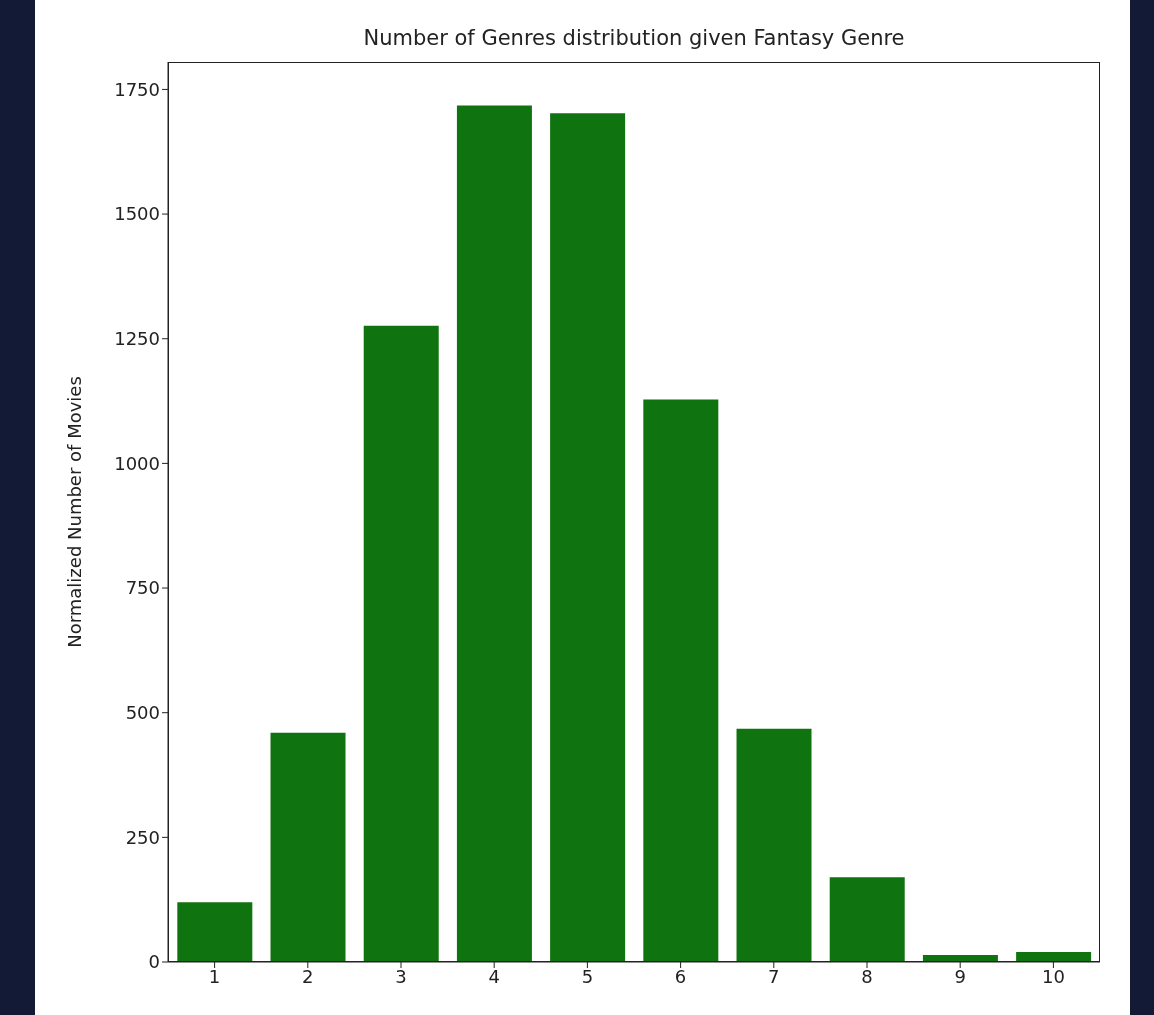 Image resolution: width=1154 pixels, height=1015 pixels. I want to click on x-tick-label: 3, so click(401, 976).